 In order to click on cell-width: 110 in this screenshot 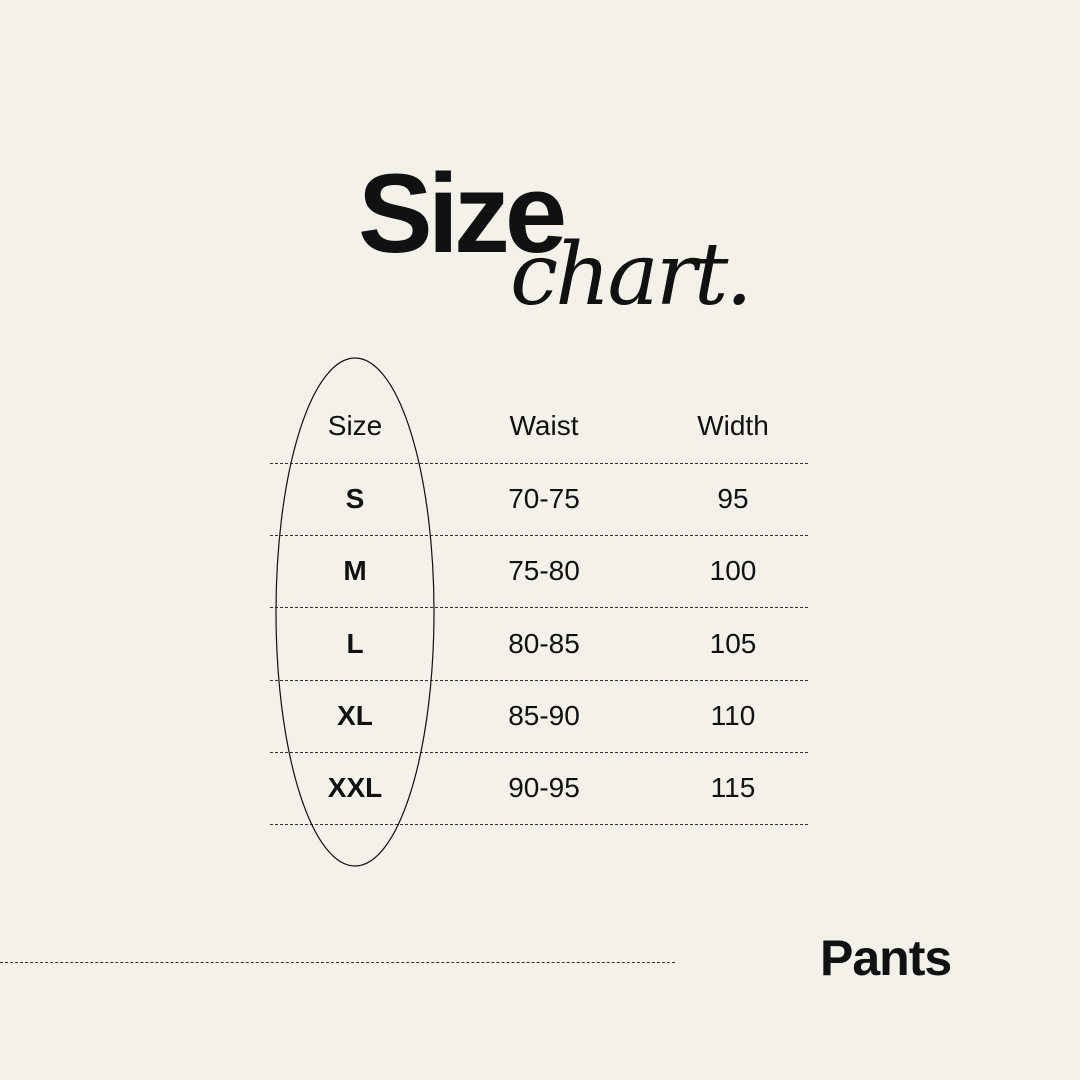, I will do `click(733, 715)`.